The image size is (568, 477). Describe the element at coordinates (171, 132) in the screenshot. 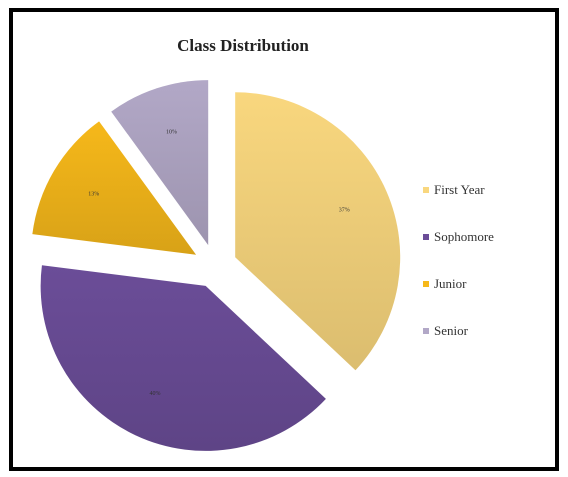

I see `data-label-senior: 10%` at that location.